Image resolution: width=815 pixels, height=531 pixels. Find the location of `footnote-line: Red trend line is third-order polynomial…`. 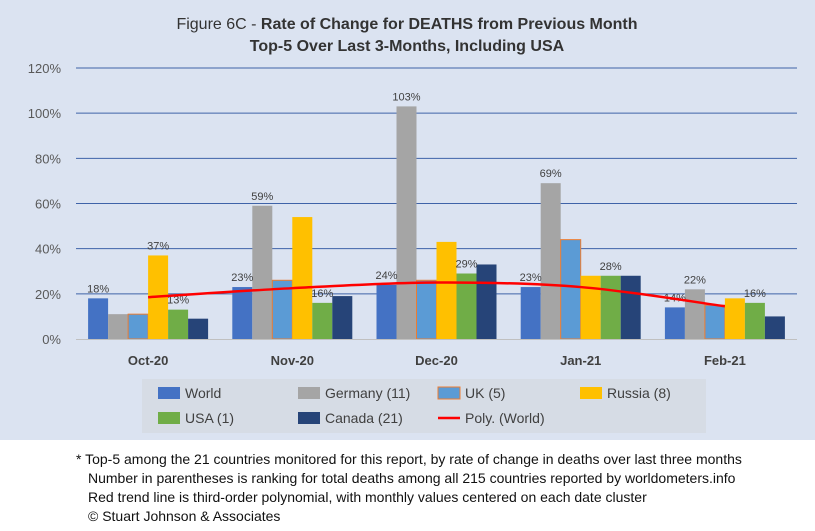

footnote-line: Red trend line is third-order polynomial… is located at coordinates (367, 497).